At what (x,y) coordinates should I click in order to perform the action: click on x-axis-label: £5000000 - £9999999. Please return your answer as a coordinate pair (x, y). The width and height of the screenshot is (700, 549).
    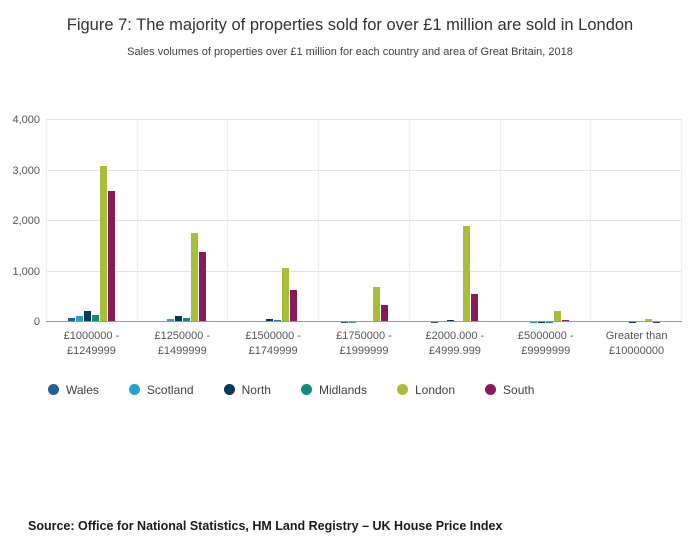
    Looking at the image, I should click on (545, 344).